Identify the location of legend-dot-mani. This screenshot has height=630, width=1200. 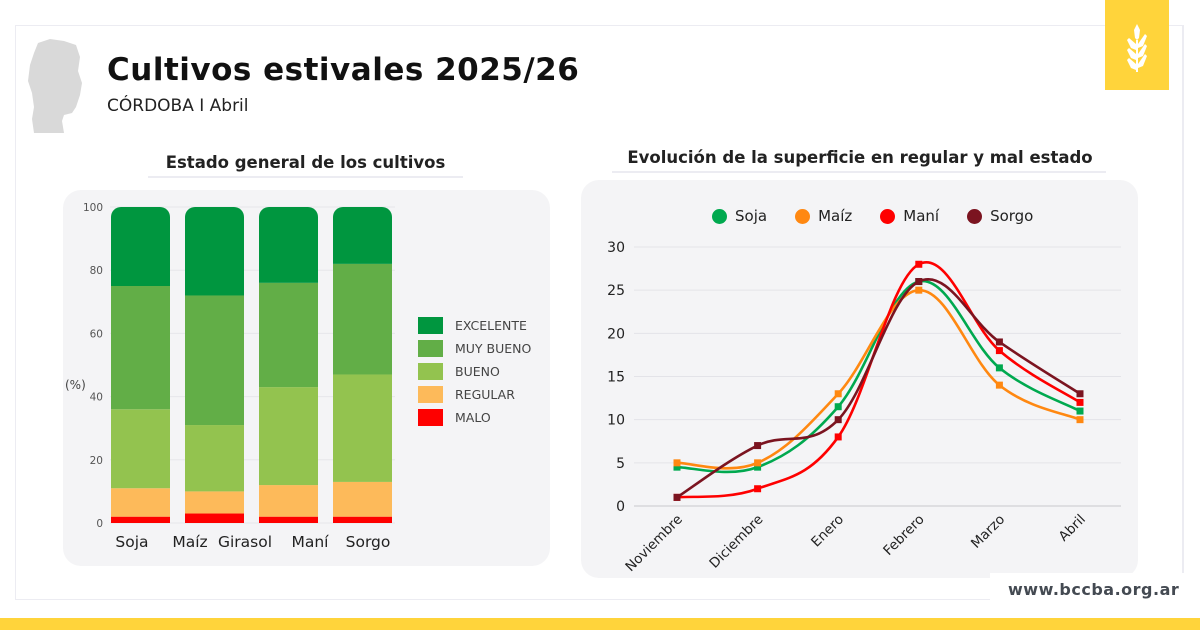
(888, 216).